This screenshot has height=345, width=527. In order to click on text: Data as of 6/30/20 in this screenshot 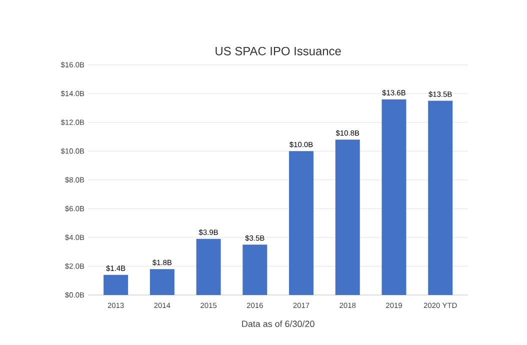, I will do `click(278, 324)`.